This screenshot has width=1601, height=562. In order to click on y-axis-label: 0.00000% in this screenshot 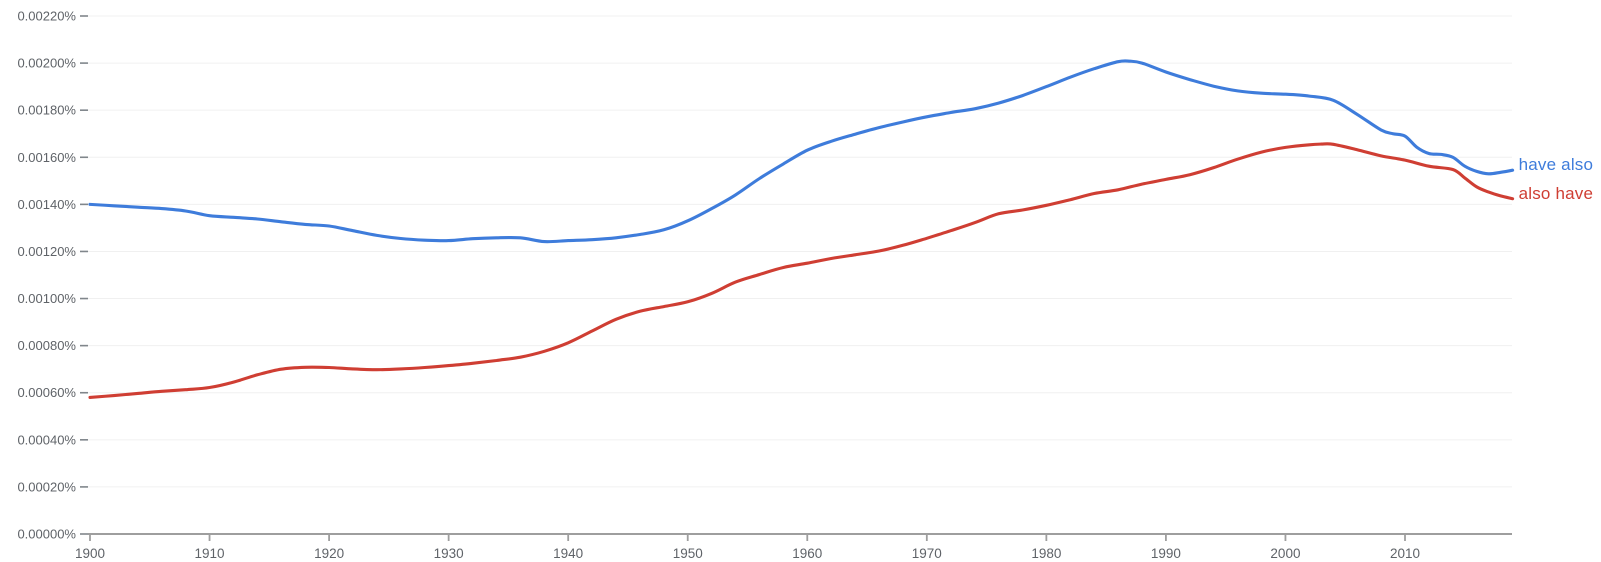, I will do `click(46, 534)`.